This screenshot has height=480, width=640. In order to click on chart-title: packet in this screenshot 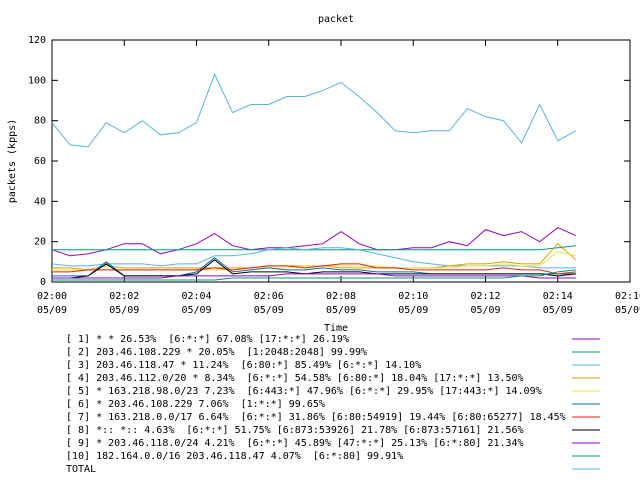, I will do `click(336, 19)`.